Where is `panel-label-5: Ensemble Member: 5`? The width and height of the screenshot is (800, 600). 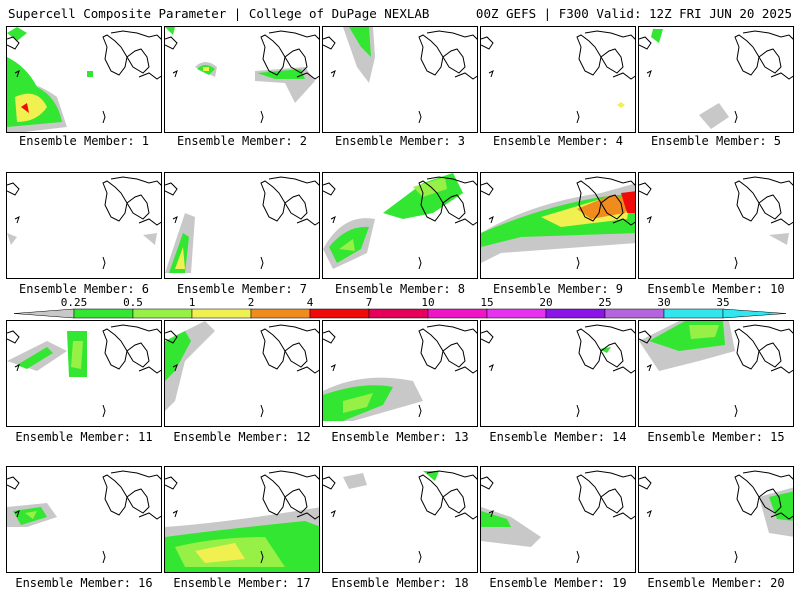
panel-label-5: Ensemble Member: 5 is located at coordinates (716, 141).